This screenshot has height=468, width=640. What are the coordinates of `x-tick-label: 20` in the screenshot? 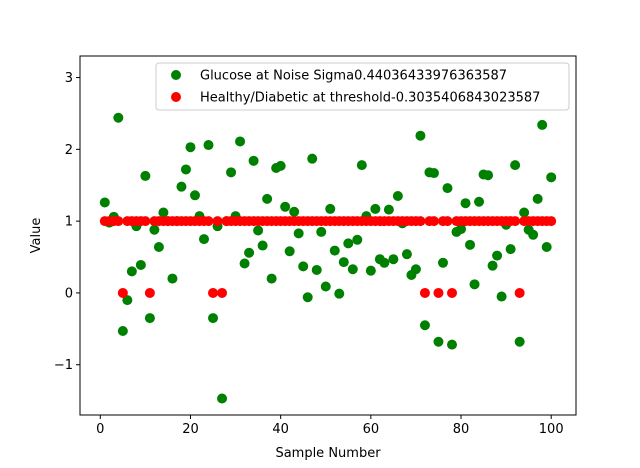 It's located at (190, 429).